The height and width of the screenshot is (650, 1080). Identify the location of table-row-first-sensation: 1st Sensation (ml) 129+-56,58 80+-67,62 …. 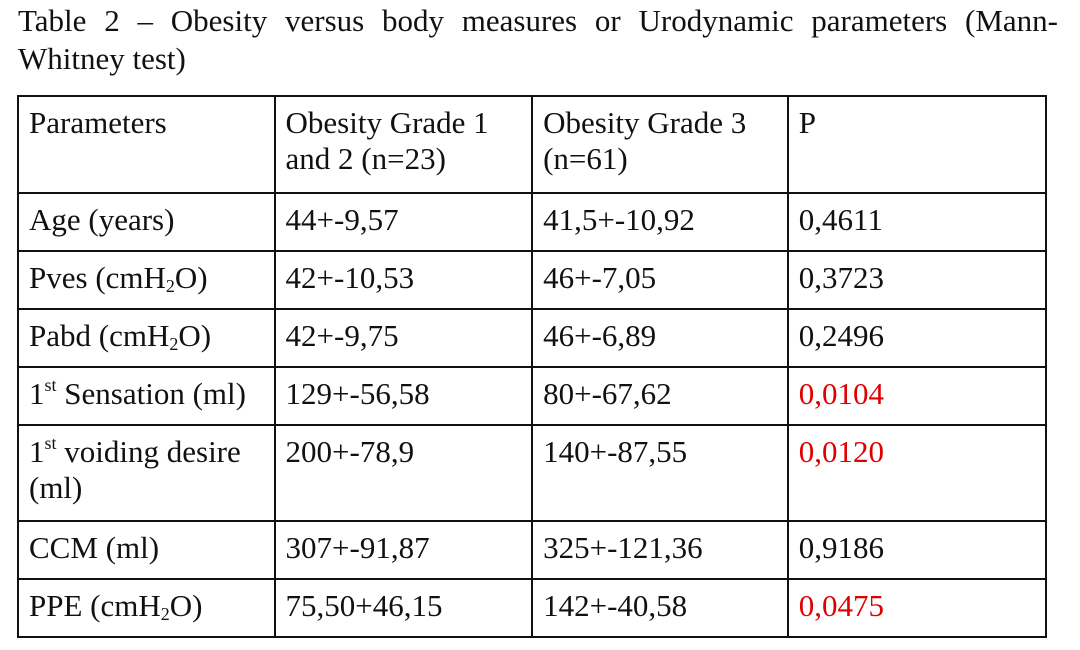
(532, 396).